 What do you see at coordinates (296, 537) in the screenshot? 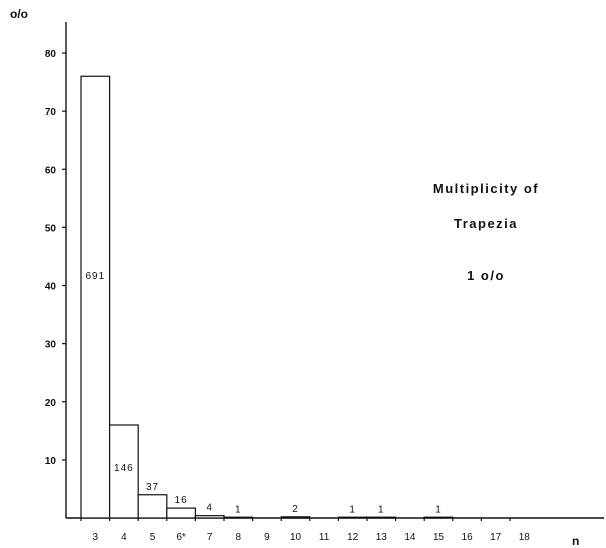
I see `x-tick-label: 10` at bounding box center [296, 537].